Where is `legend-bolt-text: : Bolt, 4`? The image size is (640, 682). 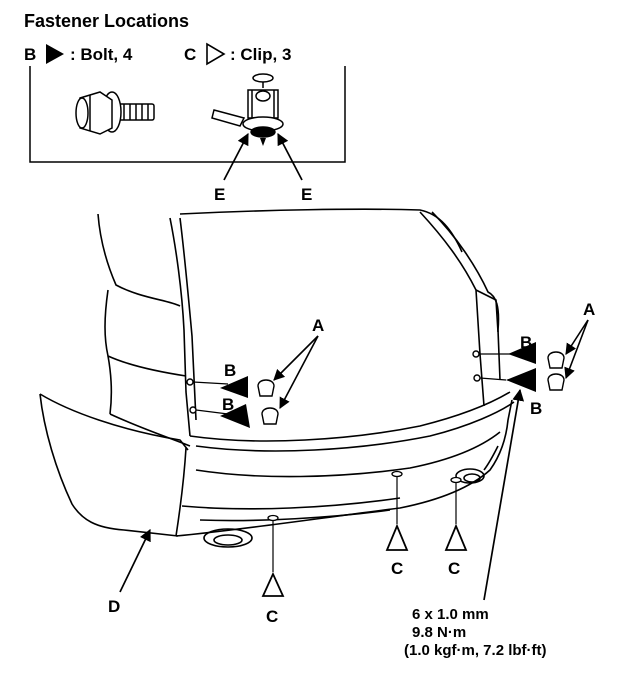
legend-bolt-text: : Bolt, 4 is located at coordinates (101, 54).